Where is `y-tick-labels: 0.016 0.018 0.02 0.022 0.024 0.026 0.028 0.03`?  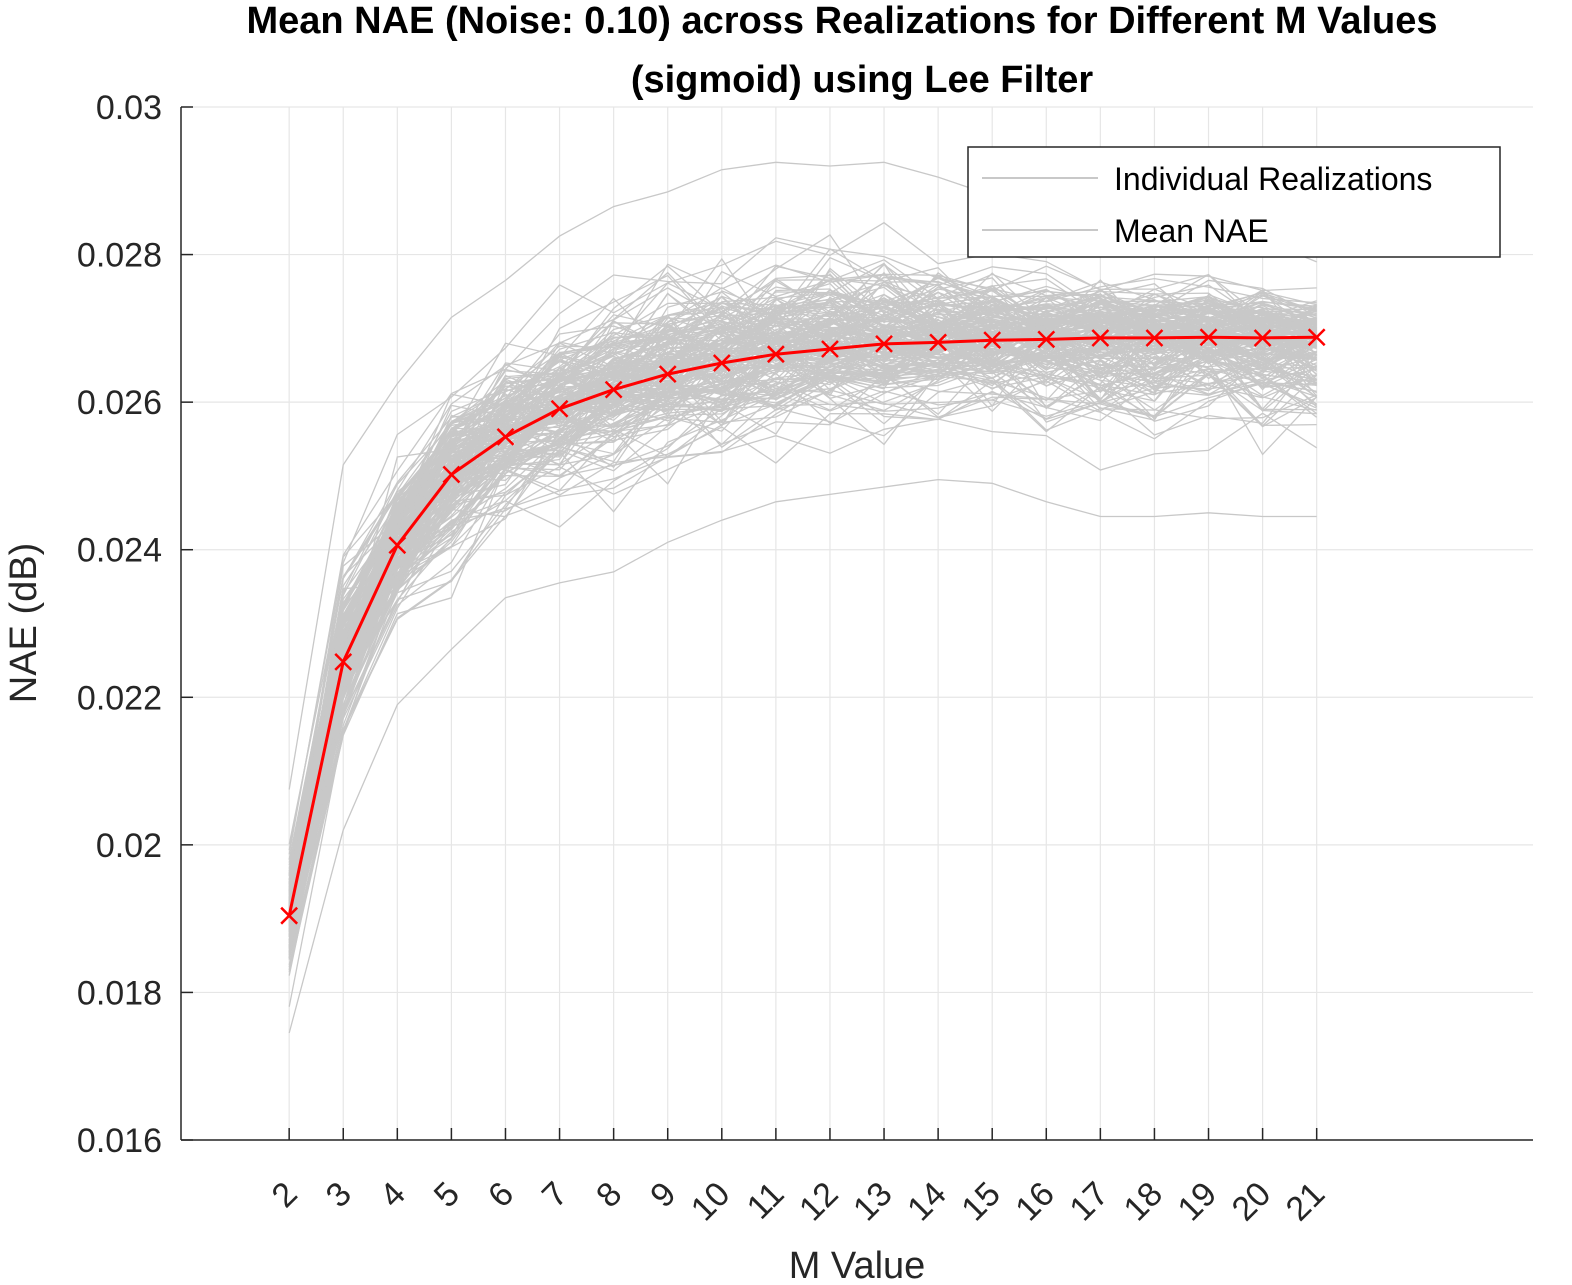 y-tick-labels: 0.016 0.018 0.02 0.022 0.024 0.026 0.028 0.03 is located at coordinates (119, 624).